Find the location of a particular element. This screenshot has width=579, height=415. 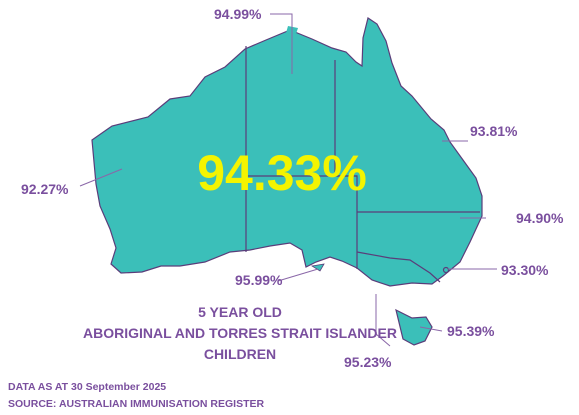

nt-leader is located at coordinates (281, 43).